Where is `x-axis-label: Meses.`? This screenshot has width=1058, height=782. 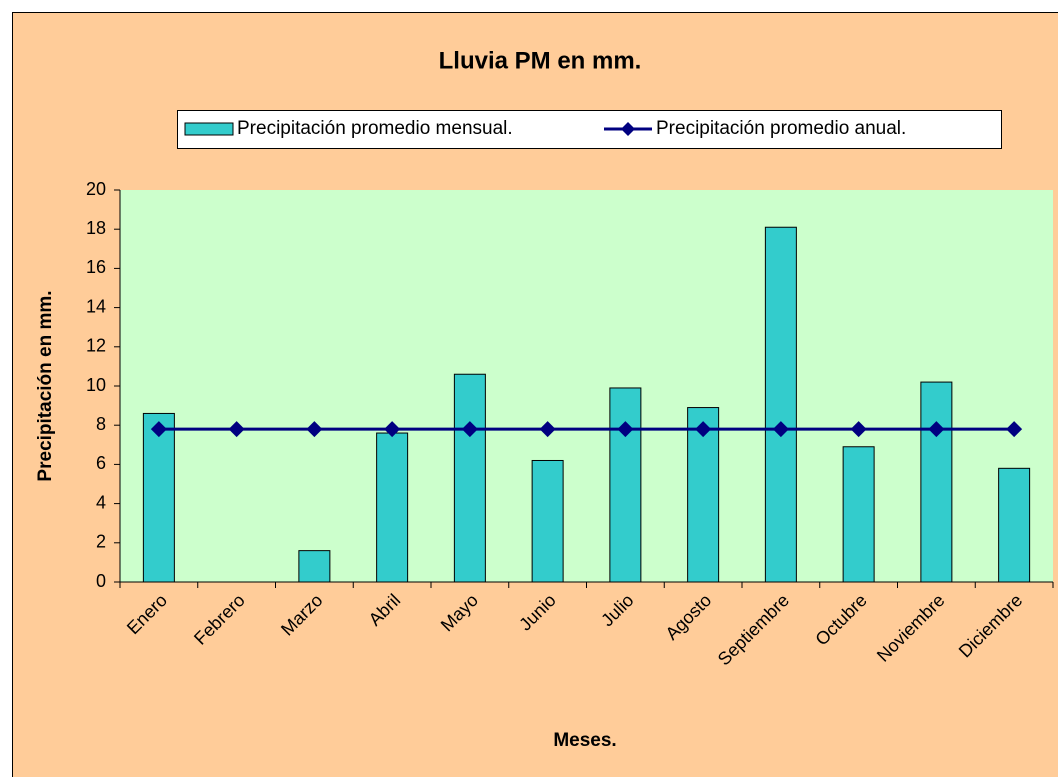 x-axis-label: Meses. is located at coordinates (584, 740).